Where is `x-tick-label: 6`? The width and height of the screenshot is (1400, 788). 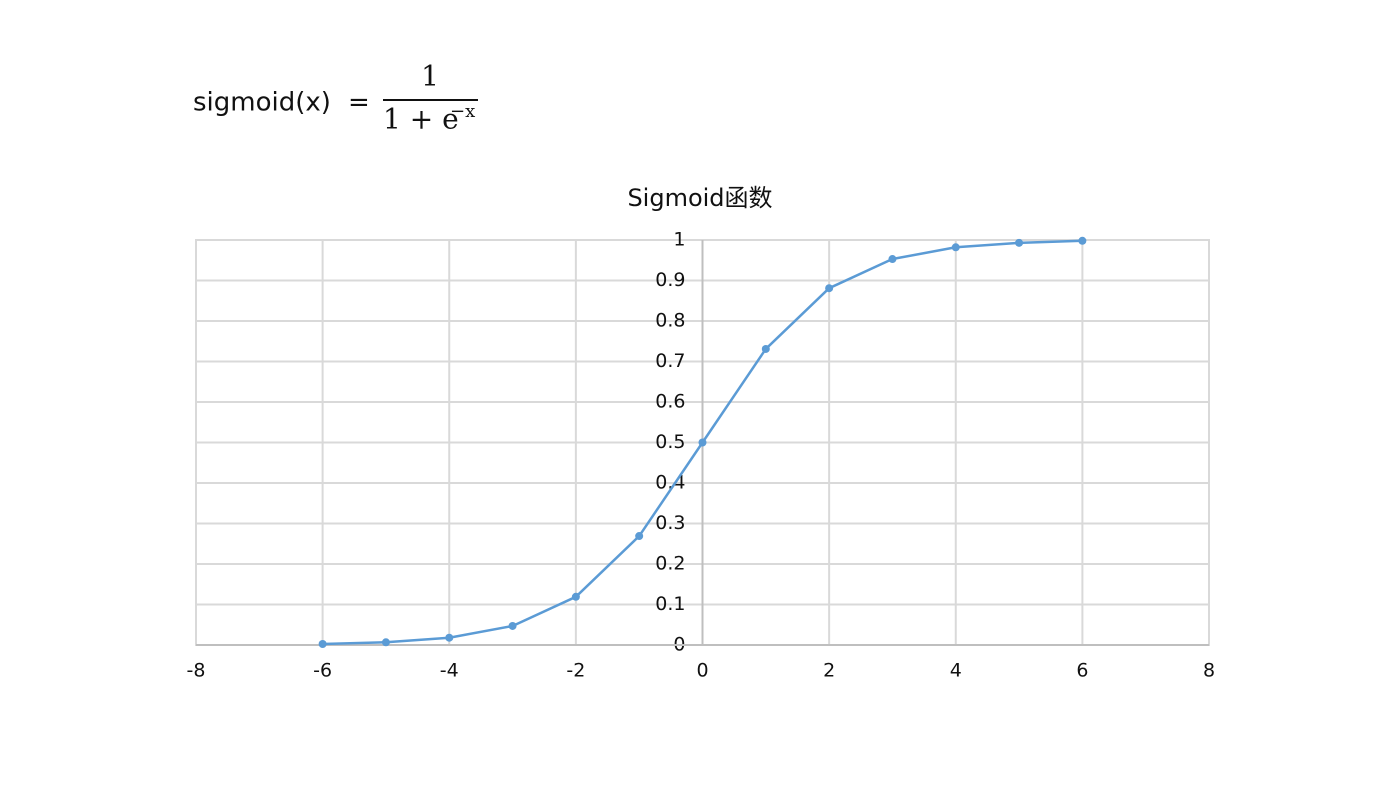
x-tick-label: 6 is located at coordinates (1082, 671).